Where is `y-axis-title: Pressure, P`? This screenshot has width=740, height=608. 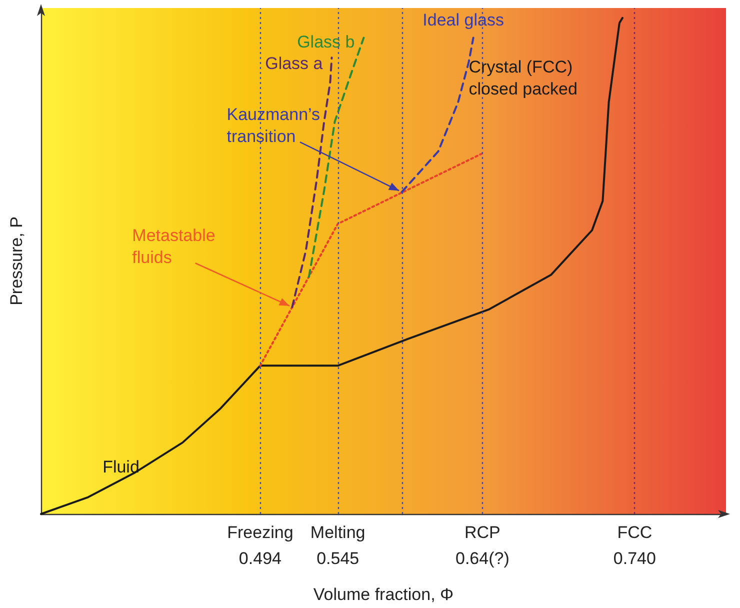
y-axis-title: Pressure, P is located at coordinates (16, 261).